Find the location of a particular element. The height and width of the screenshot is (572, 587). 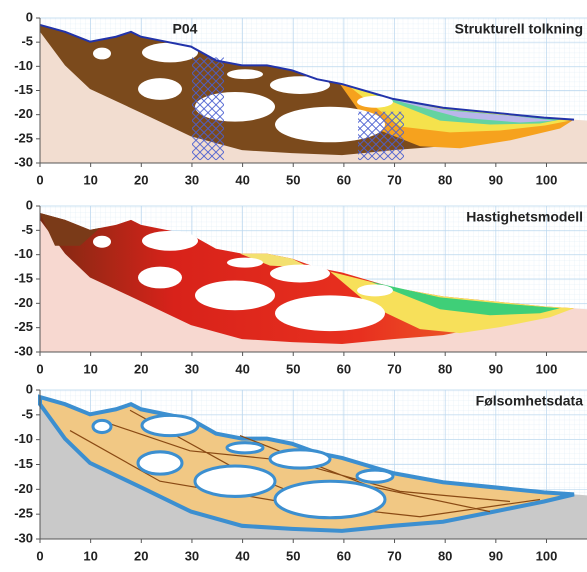

panel-title: Strukturell tolkning is located at coordinates (519, 29).